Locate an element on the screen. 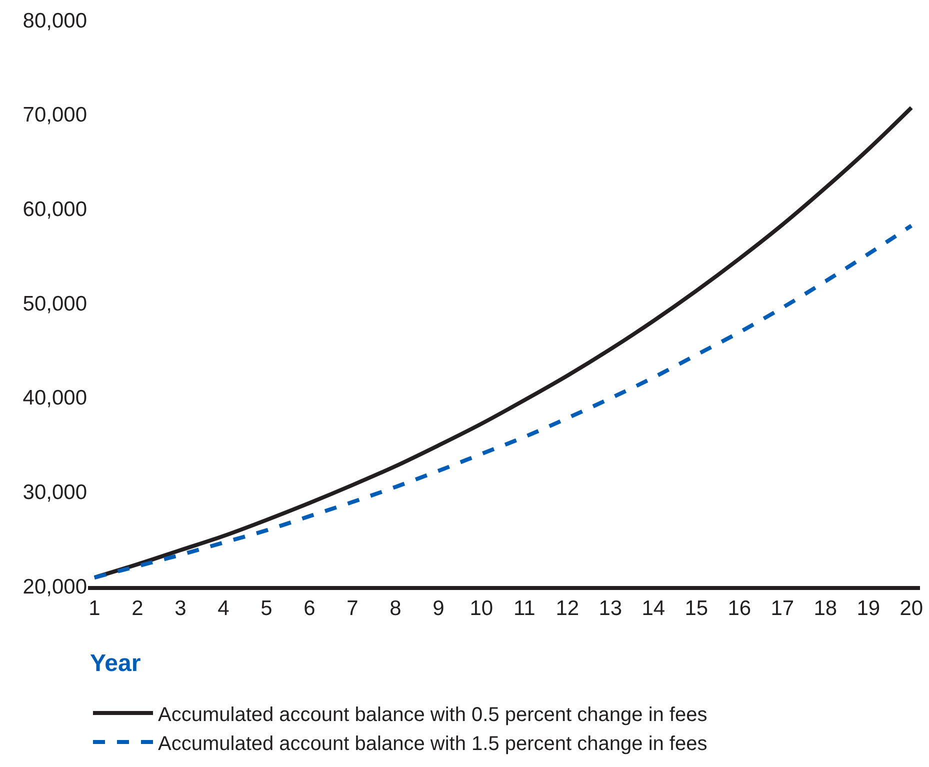 Image resolution: width=929 pixels, height=767 pixels. x-tick-label: 9 is located at coordinates (438, 608).